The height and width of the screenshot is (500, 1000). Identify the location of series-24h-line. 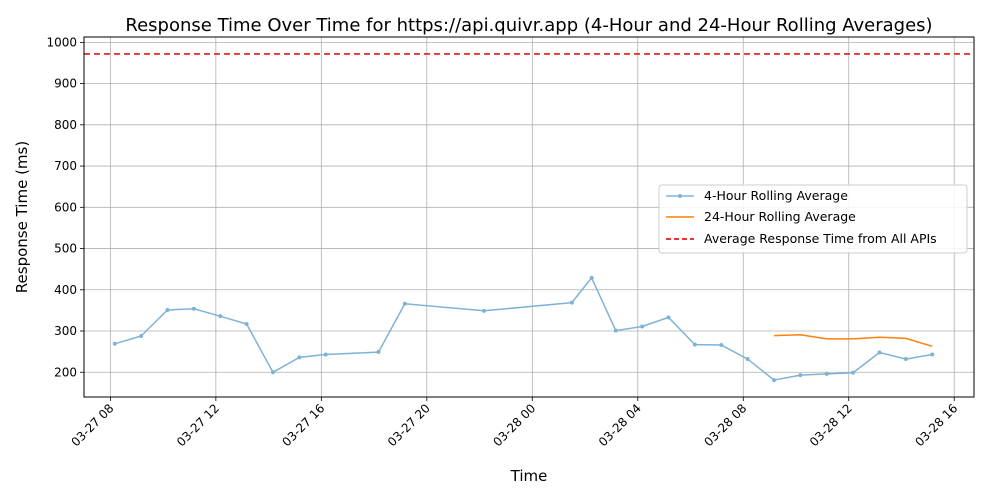
(853, 340).